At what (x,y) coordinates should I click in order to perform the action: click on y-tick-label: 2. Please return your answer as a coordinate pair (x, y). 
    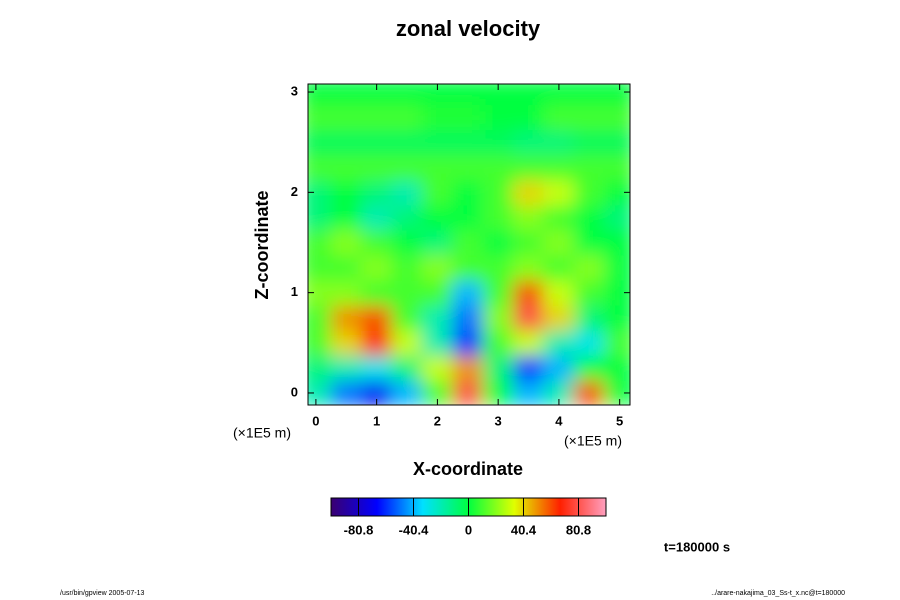
    Looking at the image, I should click on (294, 191).